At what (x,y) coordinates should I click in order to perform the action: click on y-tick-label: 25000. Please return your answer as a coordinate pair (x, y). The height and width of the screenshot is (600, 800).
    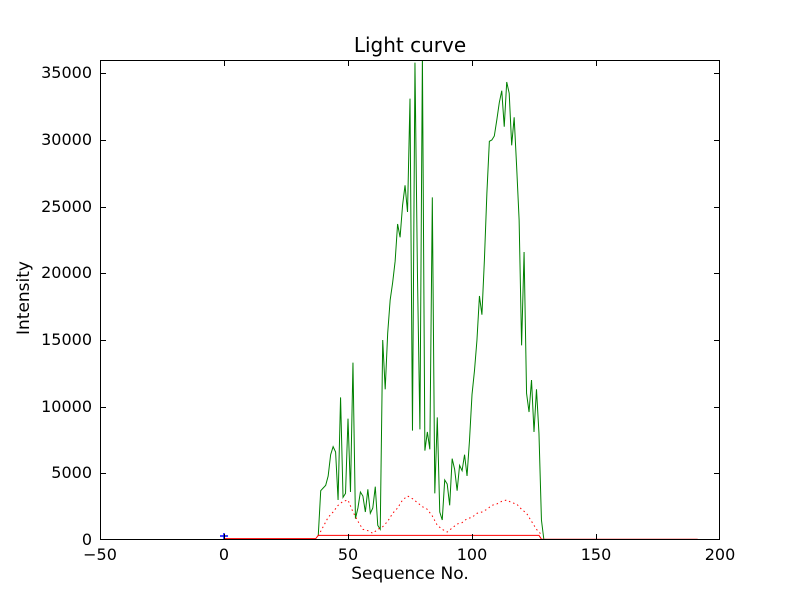
    Looking at the image, I should click on (66, 206).